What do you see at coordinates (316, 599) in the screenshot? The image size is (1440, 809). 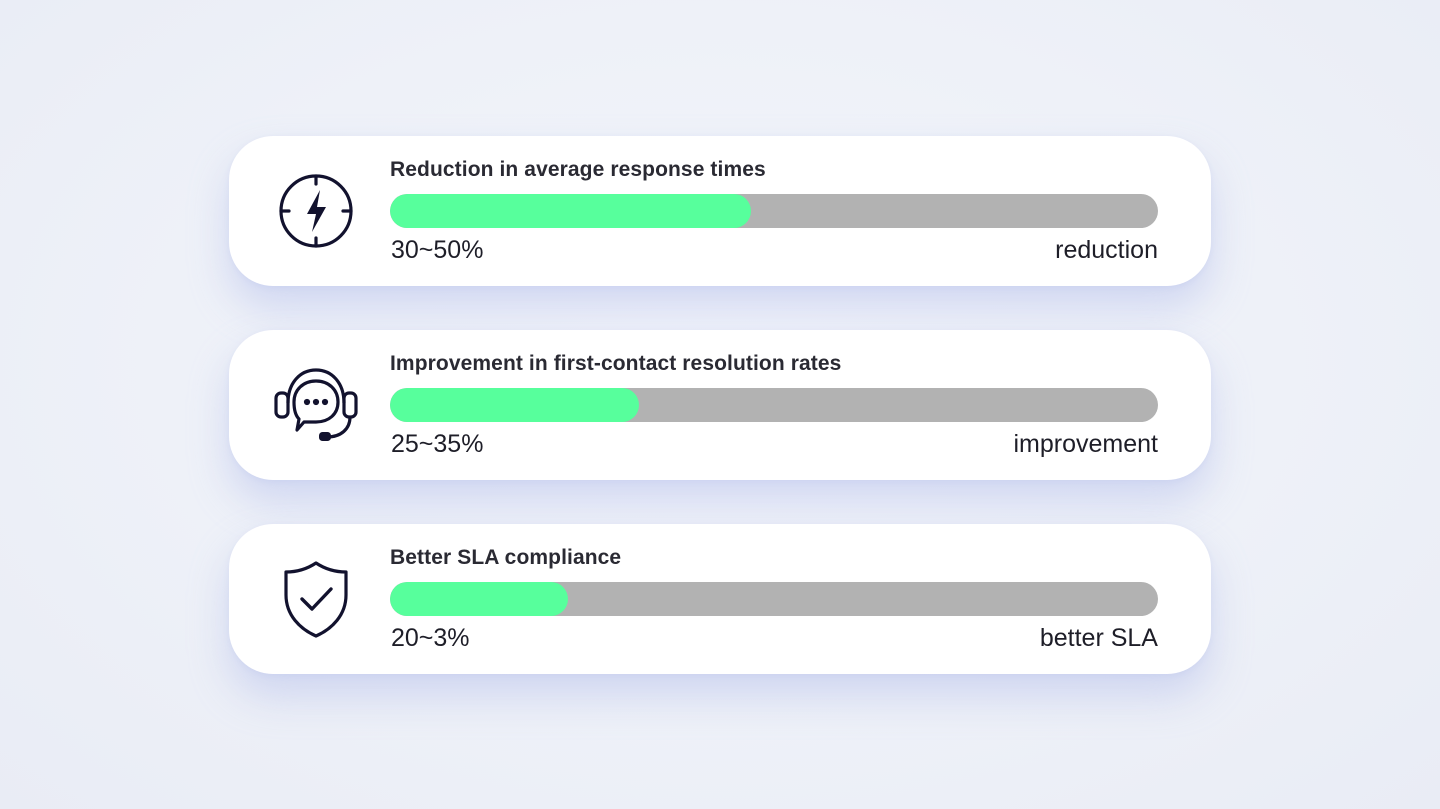 I see `shield-check-icon` at bounding box center [316, 599].